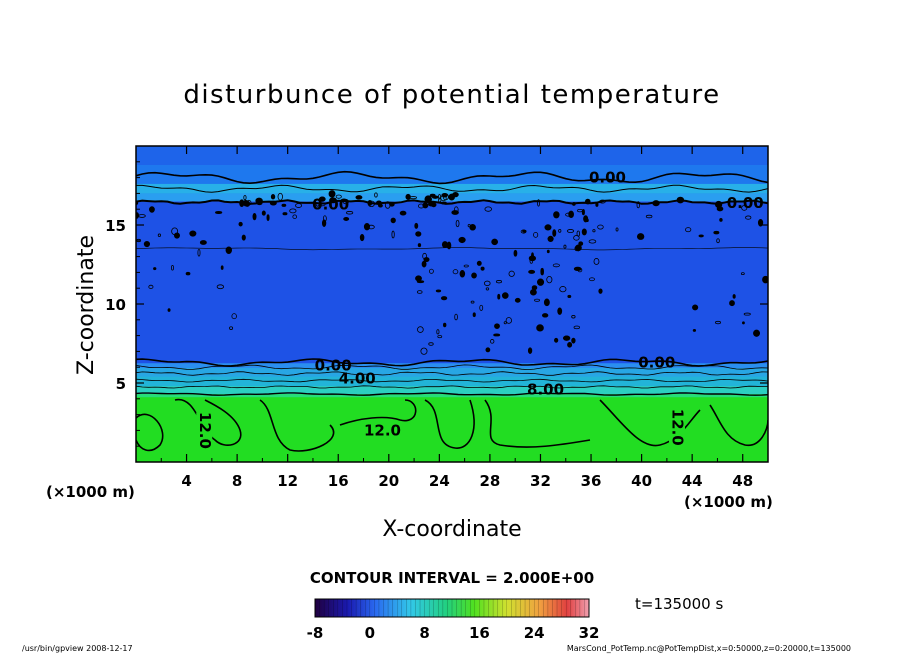 Image resolution: width=904 pixels, height=654 pixels. I want to click on x-tick-label: 8, so click(237, 481).